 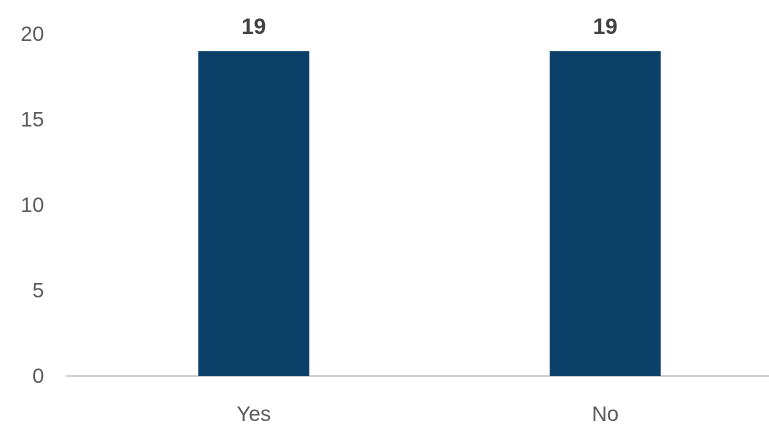 I want to click on bar-no, so click(x=605, y=213).